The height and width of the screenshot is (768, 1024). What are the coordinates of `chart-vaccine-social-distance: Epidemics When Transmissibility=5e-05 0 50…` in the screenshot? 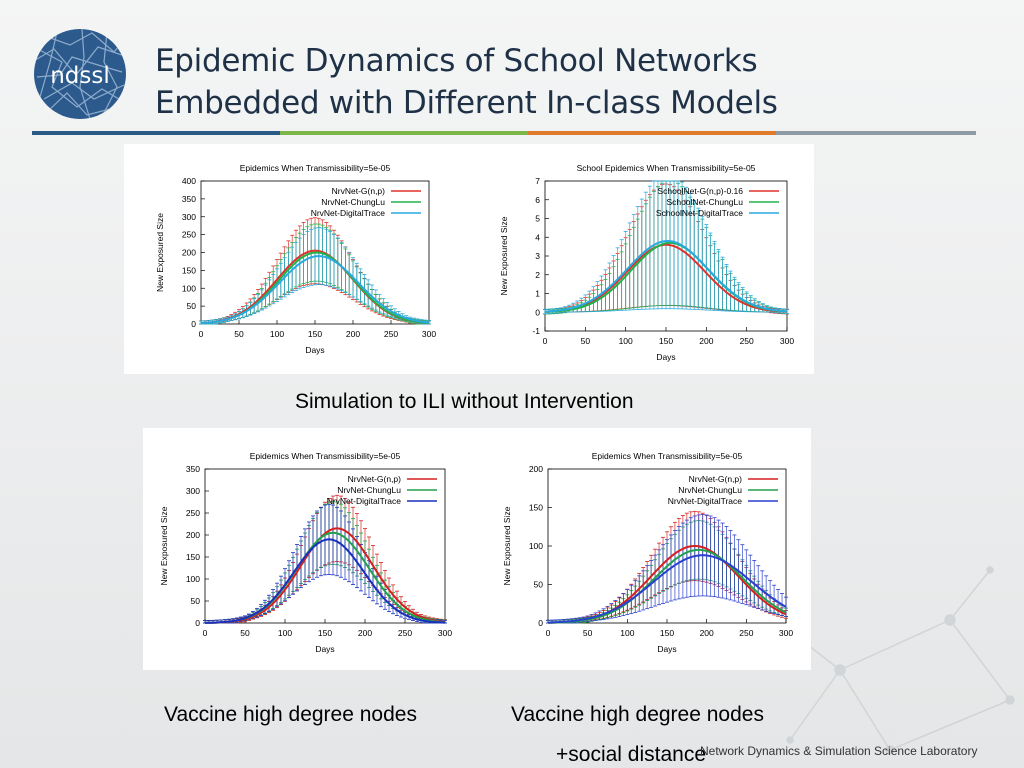 It's located at (647, 552).